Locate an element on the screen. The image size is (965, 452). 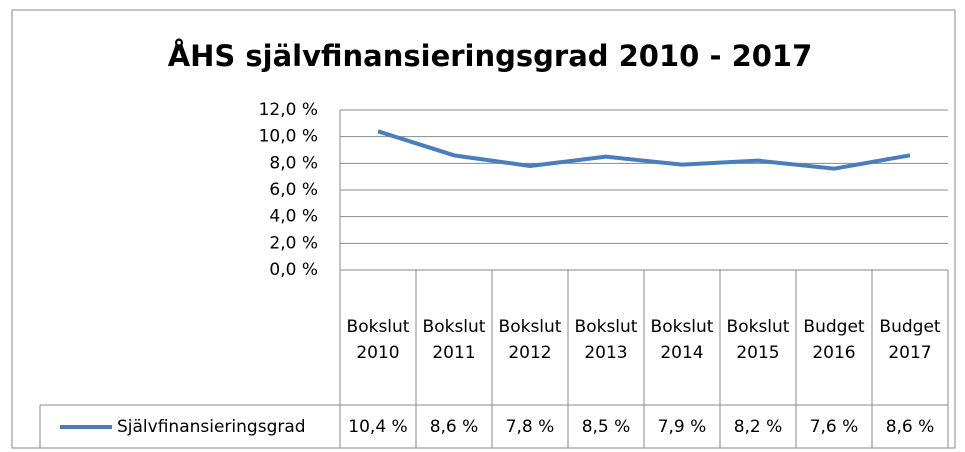
x-tick-label-box: Bokslut 2011 is located at coordinates (454, 340).